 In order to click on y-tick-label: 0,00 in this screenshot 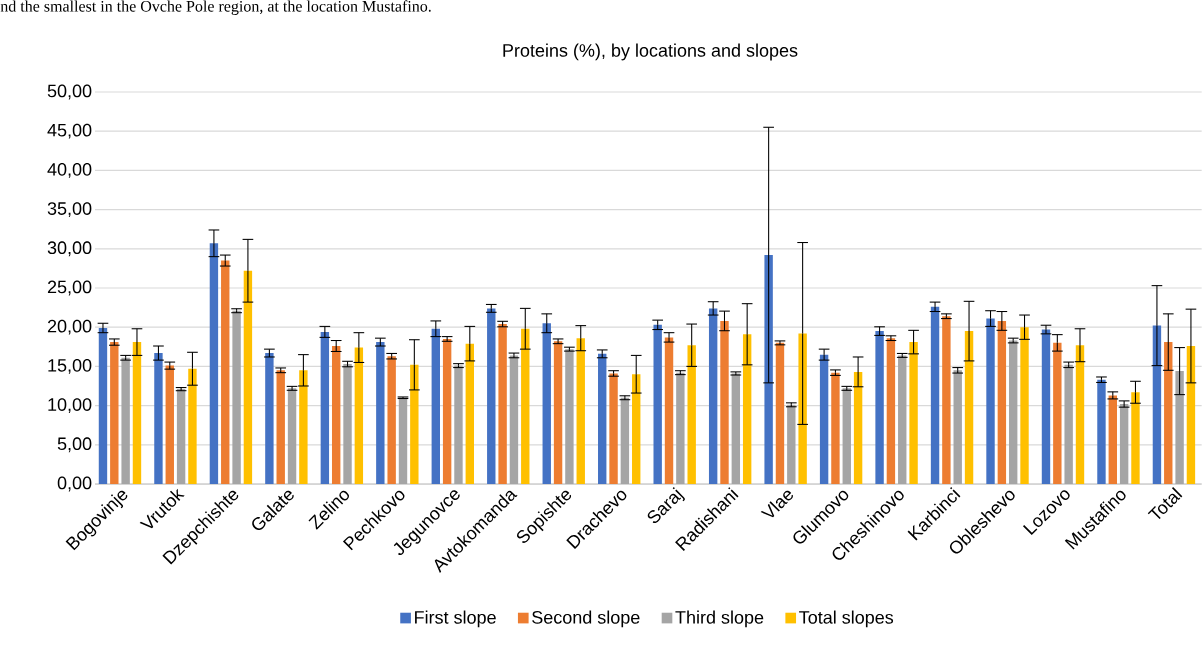, I will do `click(74, 484)`.